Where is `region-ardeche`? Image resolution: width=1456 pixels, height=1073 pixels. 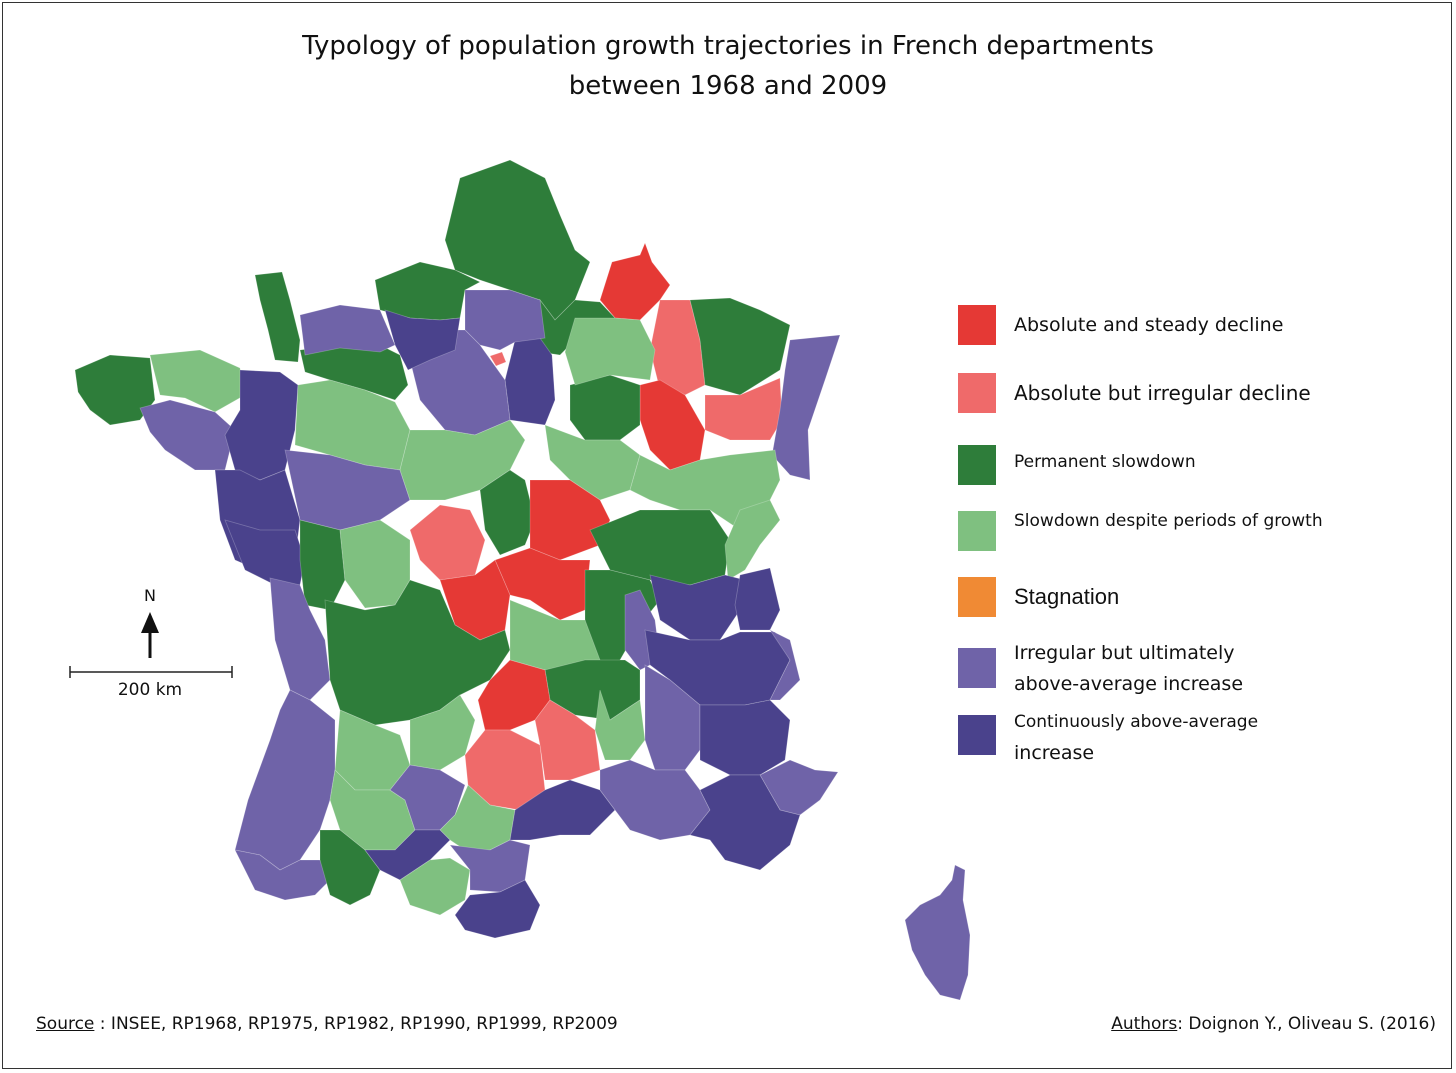
region-ardeche is located at coordinates (620, 725).